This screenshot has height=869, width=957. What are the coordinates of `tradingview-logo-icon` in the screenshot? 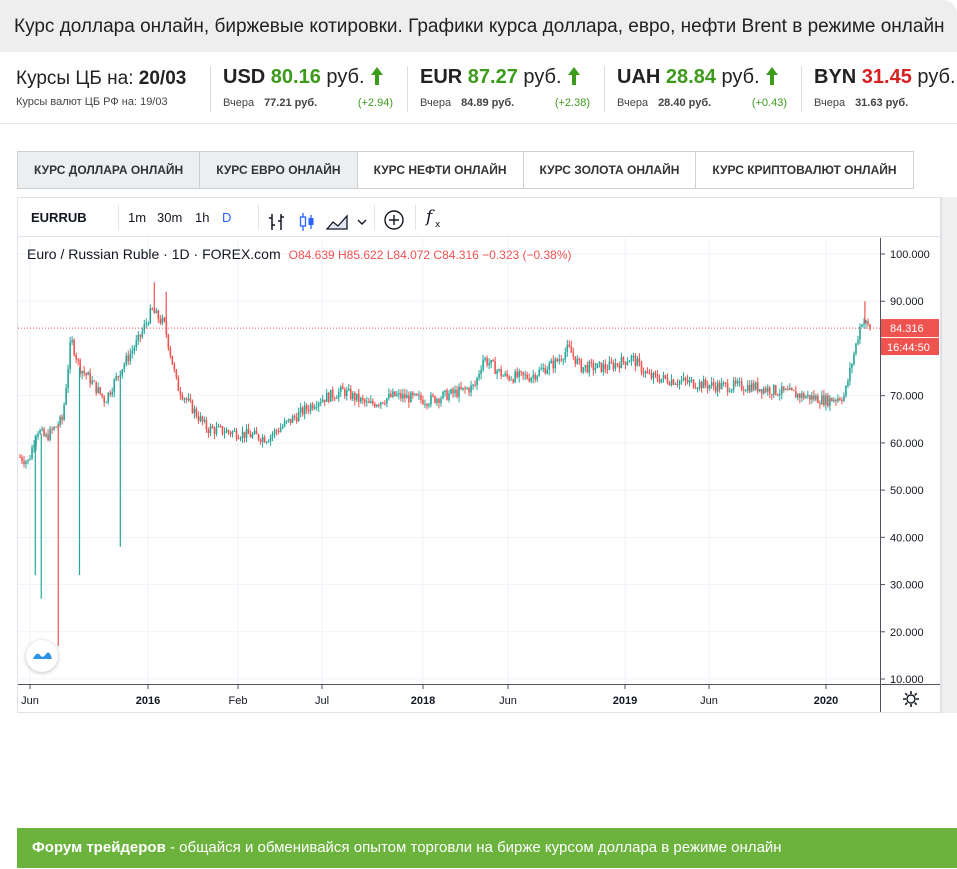 It's located at (42, 656).